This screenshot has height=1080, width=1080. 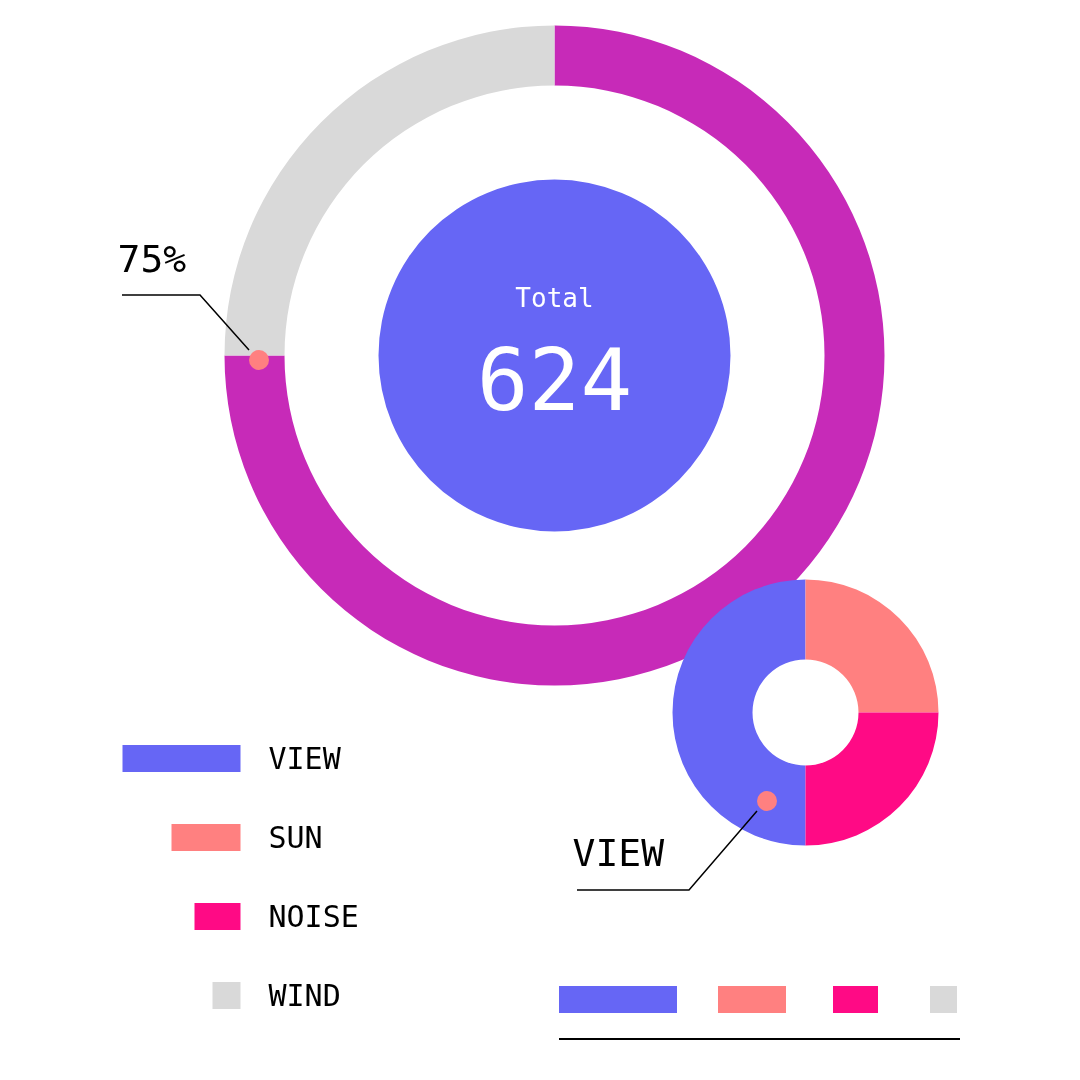 I want to click on text: 75%, so click(x=152, y=258).